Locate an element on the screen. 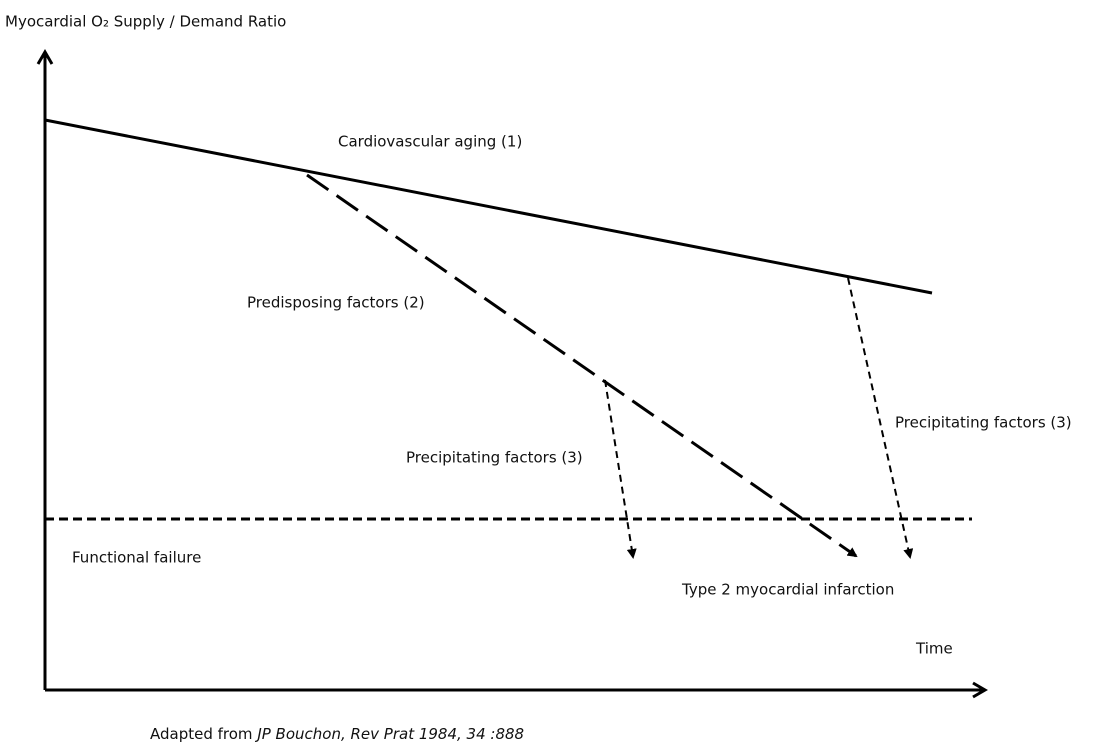  x-axis-label: Time is located at coordinates (934, 649).